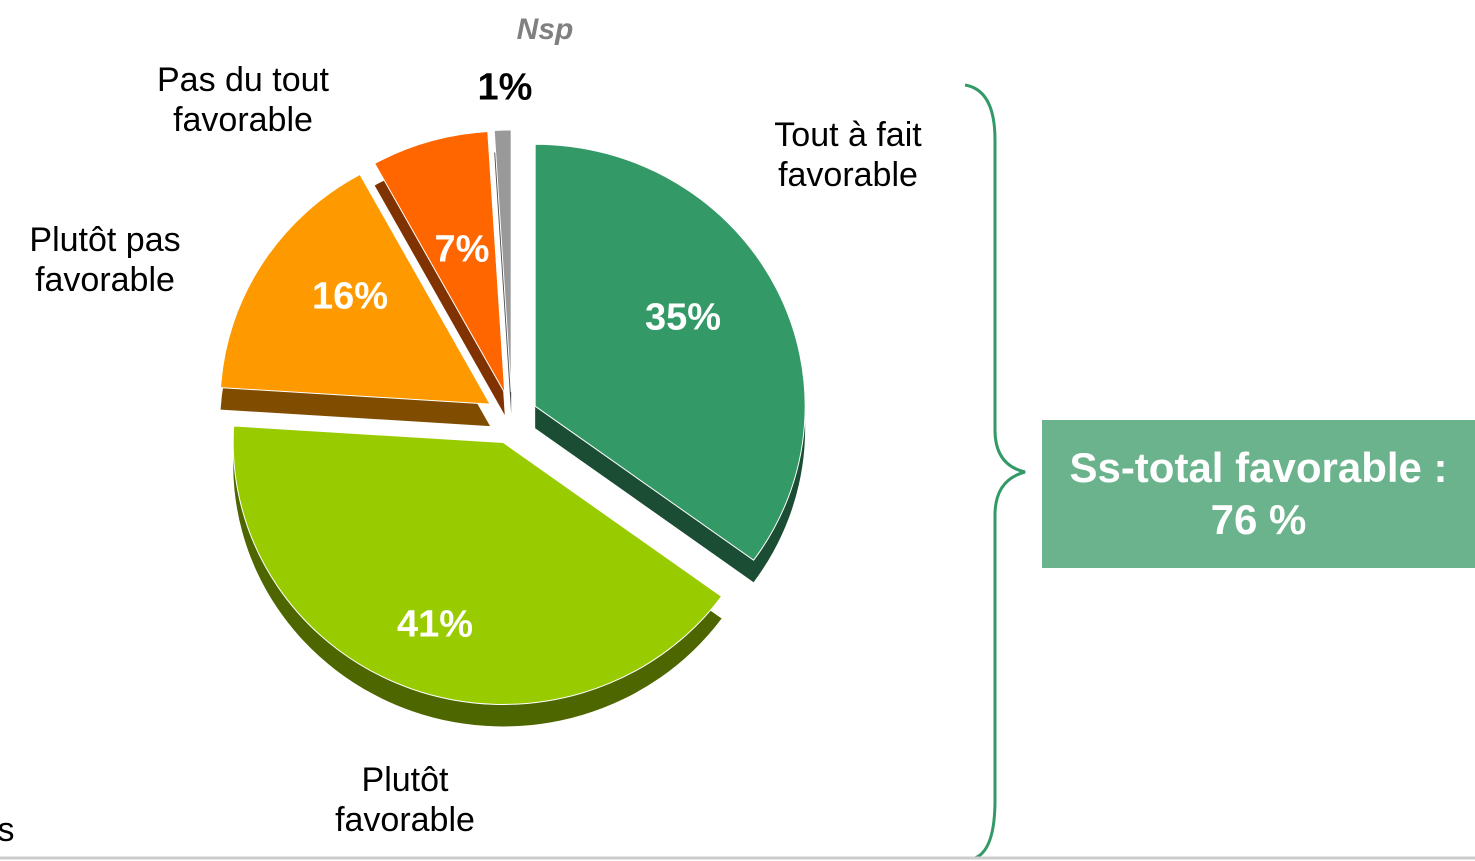  Describe the element at coordinates (545, 29) in the screenshot. I see `category-label: Nsp` at that location.